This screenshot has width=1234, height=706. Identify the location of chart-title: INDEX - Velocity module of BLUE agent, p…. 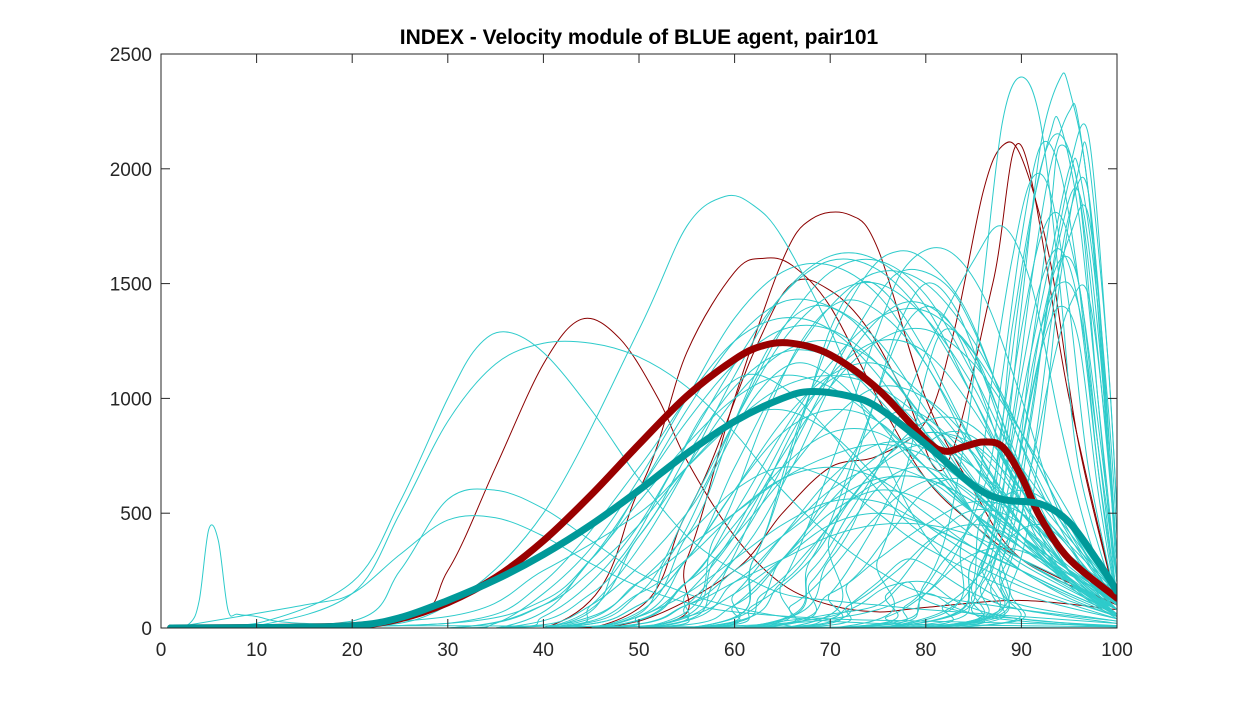
(639, 37).